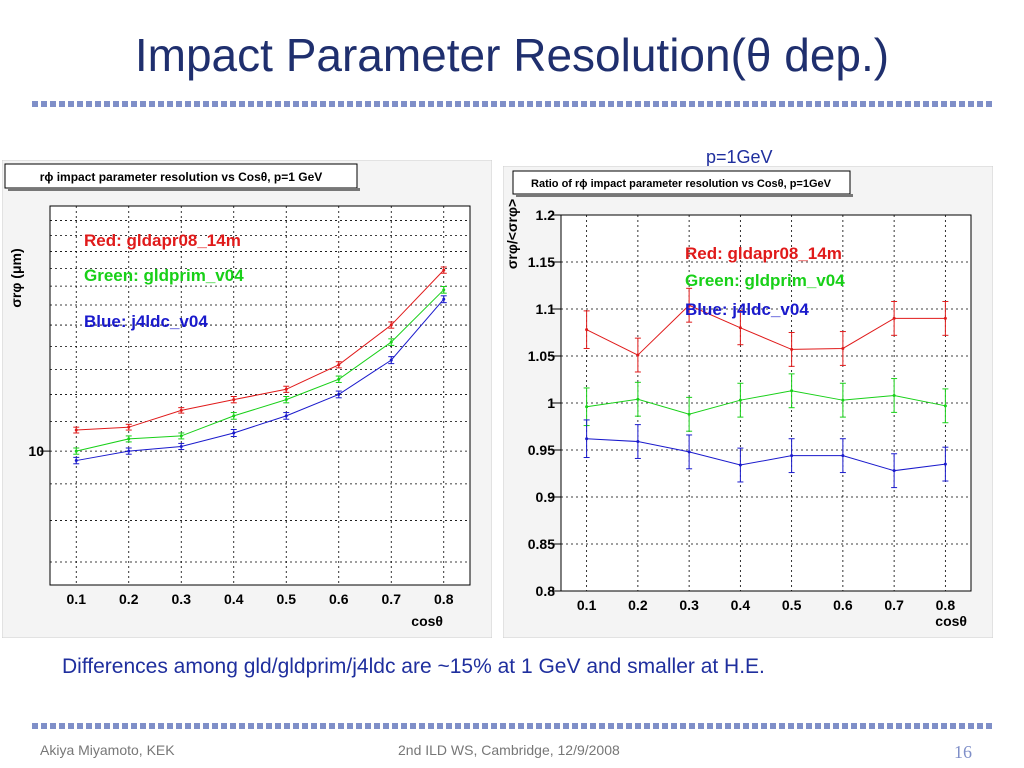 The height and width of the screenshot is (768, 1024). What do you see at coordinates (963, 752) in the screenshot?
I see `page-number: 16` at bounding box center [963, 752].